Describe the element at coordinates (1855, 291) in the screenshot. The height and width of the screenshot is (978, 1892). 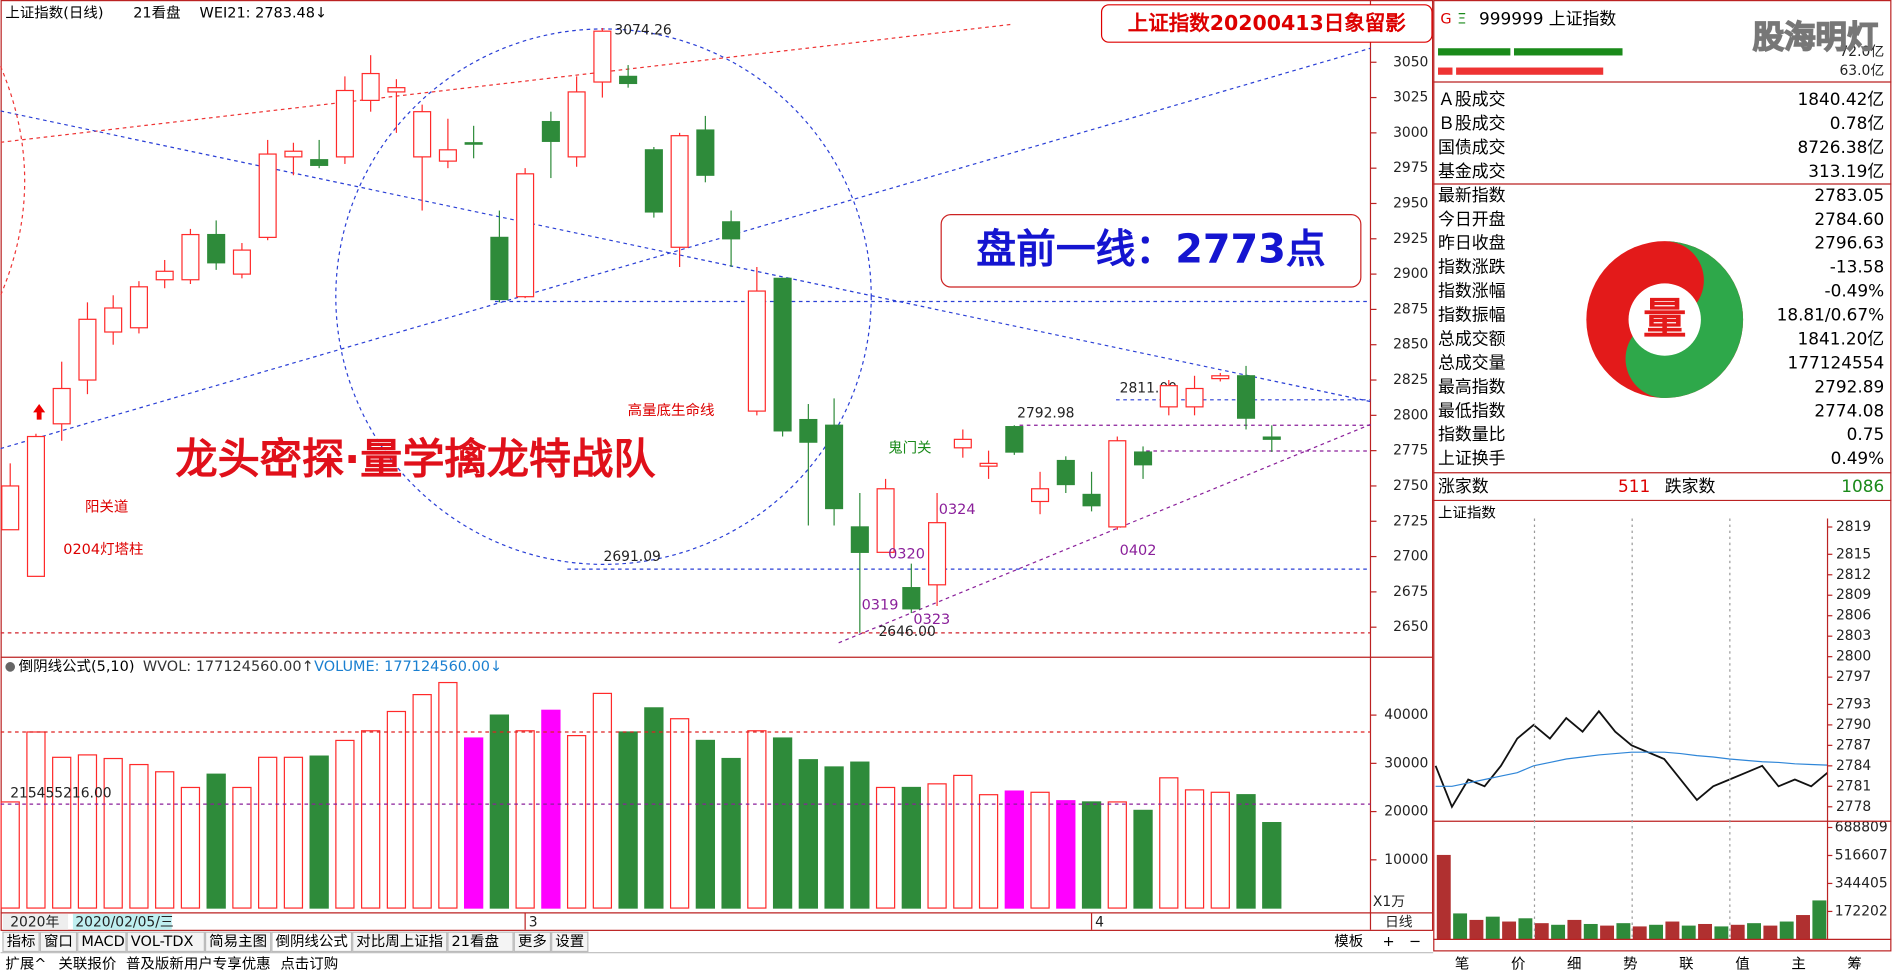
I see `row-value: -0.49%` at that location.